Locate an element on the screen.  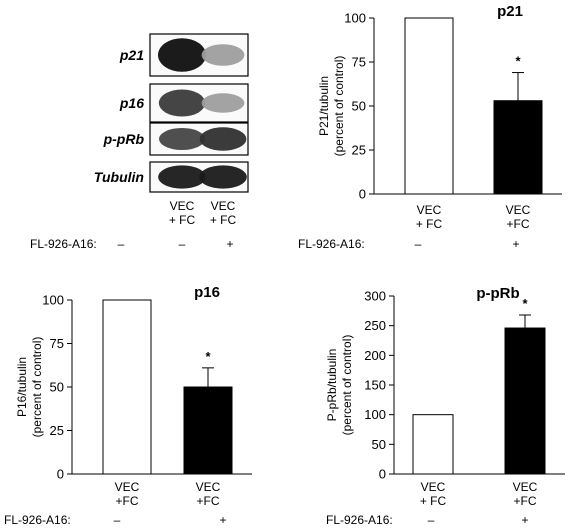
blot-row-label: Tubulin is located at coordinates (119, 177).